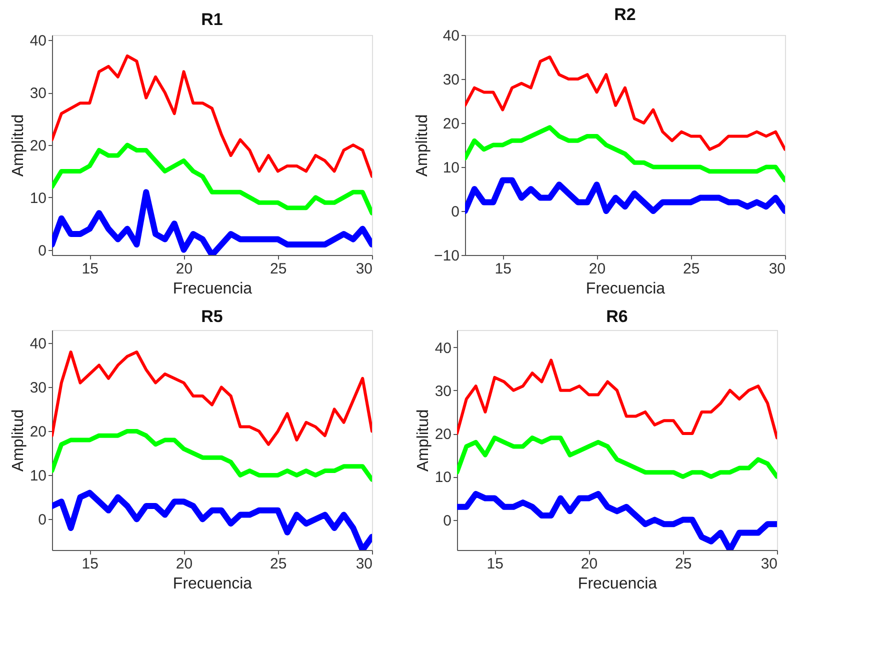  Describe the element at coordinates (212, 316) in the screenshot. I see `chart-title: R5` at that location.